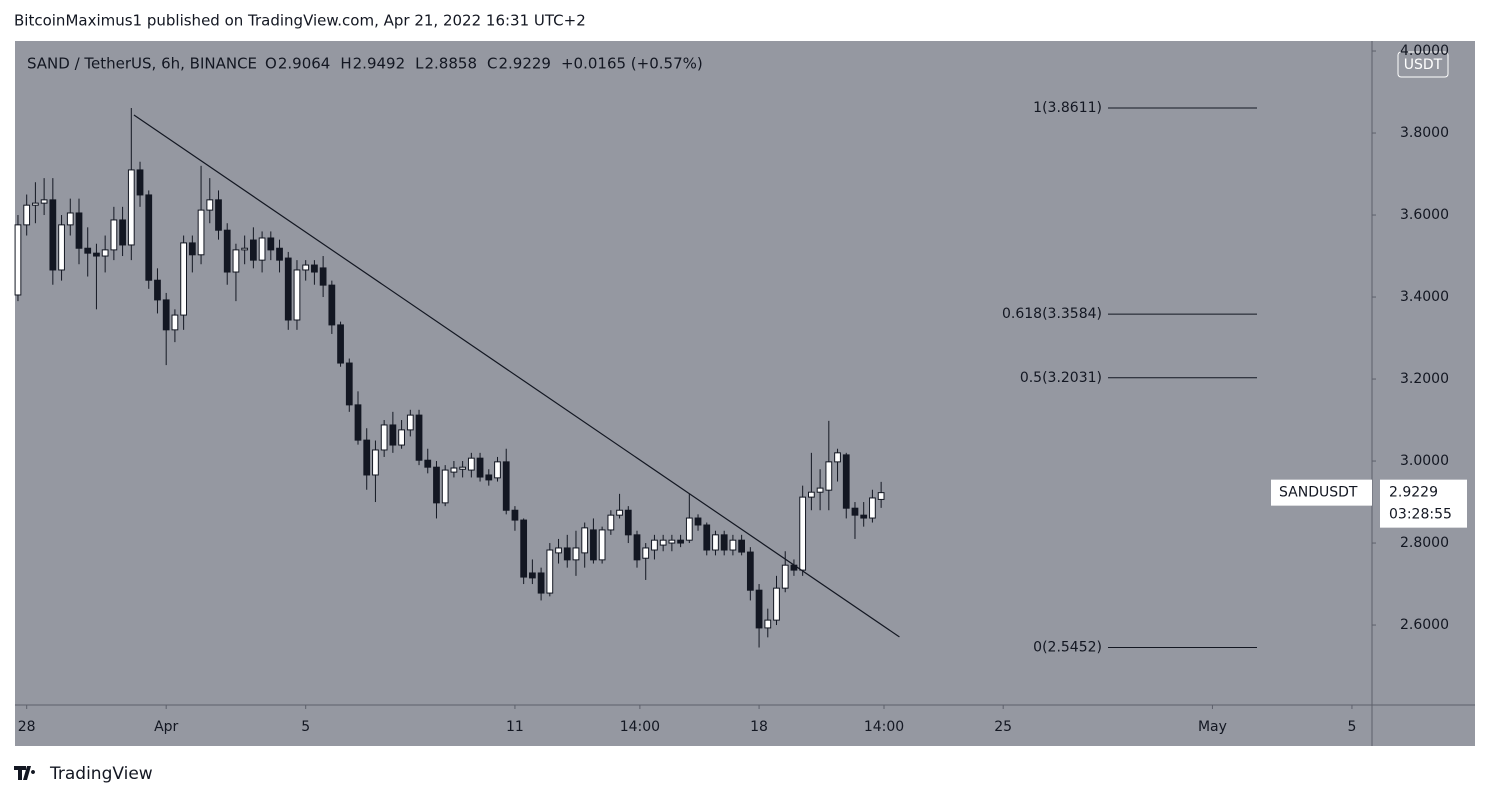 The height and width of the screenshot is (800, 1489). Describe the element at coordinates (1318, 493) in the screenshot. I see `ticker-label: SANDUSDT` at that location.